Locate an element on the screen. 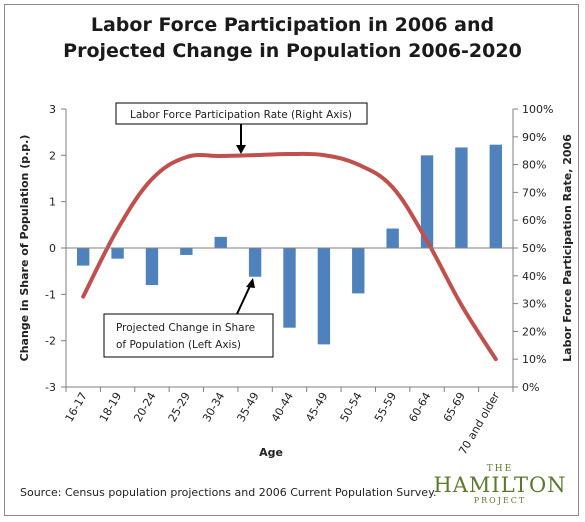  y-right-tick-label: 50% is located at coordinates (534, 248).